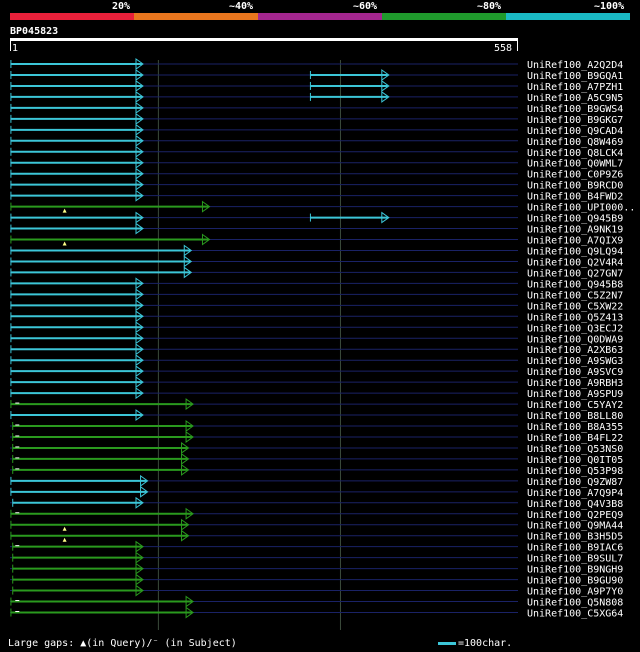 This screenshot has height=652, width=640. What do you see at coordinates (575, 76) in the screenshot?
I see `hit-name: UniRef100_B9GQA1` at bounding box center [575, 76].